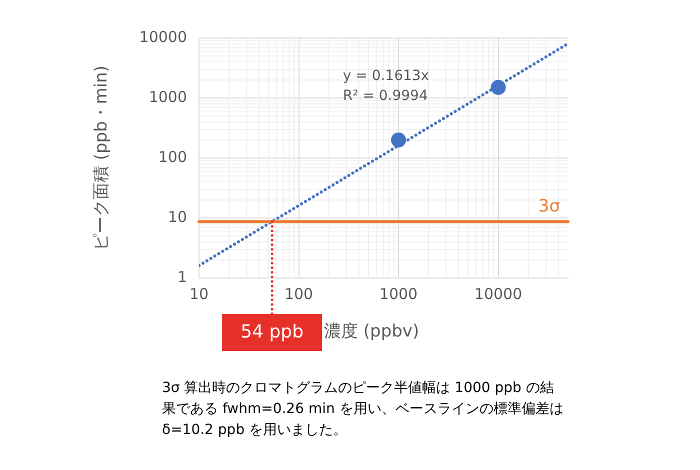 This screenshot has width=700, height=470. I want to click on x-tick-label: 1000, so click(398, 293).